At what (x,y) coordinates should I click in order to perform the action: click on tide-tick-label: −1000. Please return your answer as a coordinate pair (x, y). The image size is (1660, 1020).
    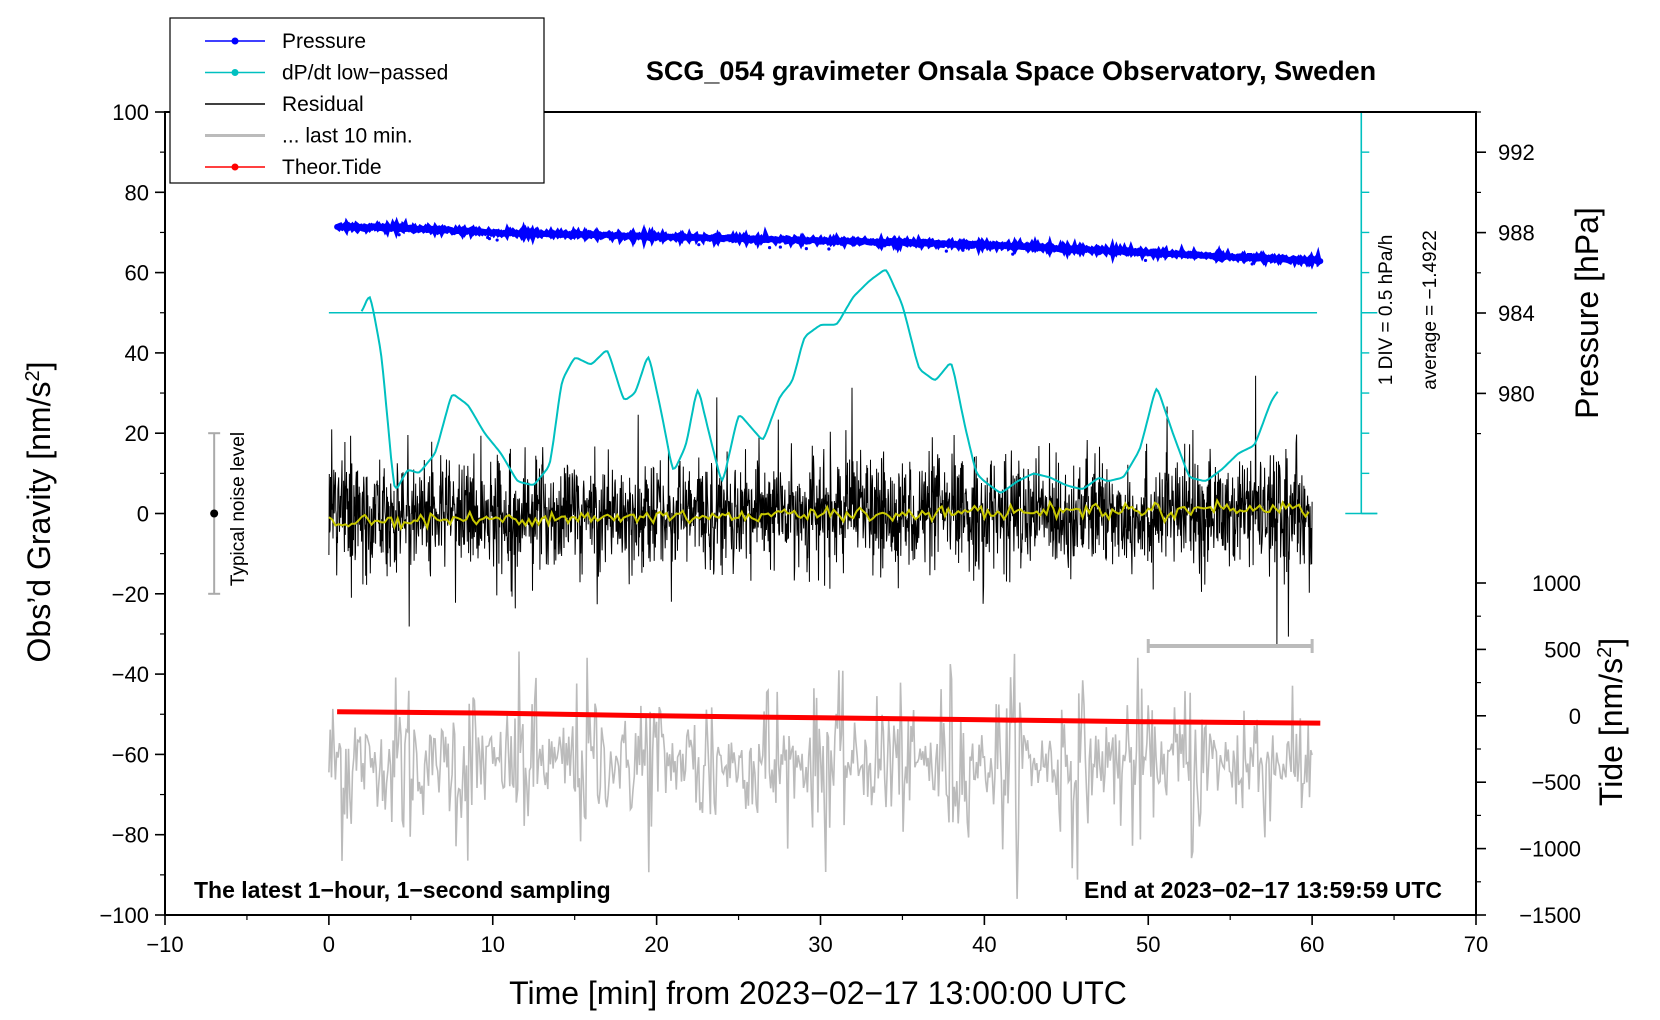
    Looking at the image, I should click on (1550, 849).